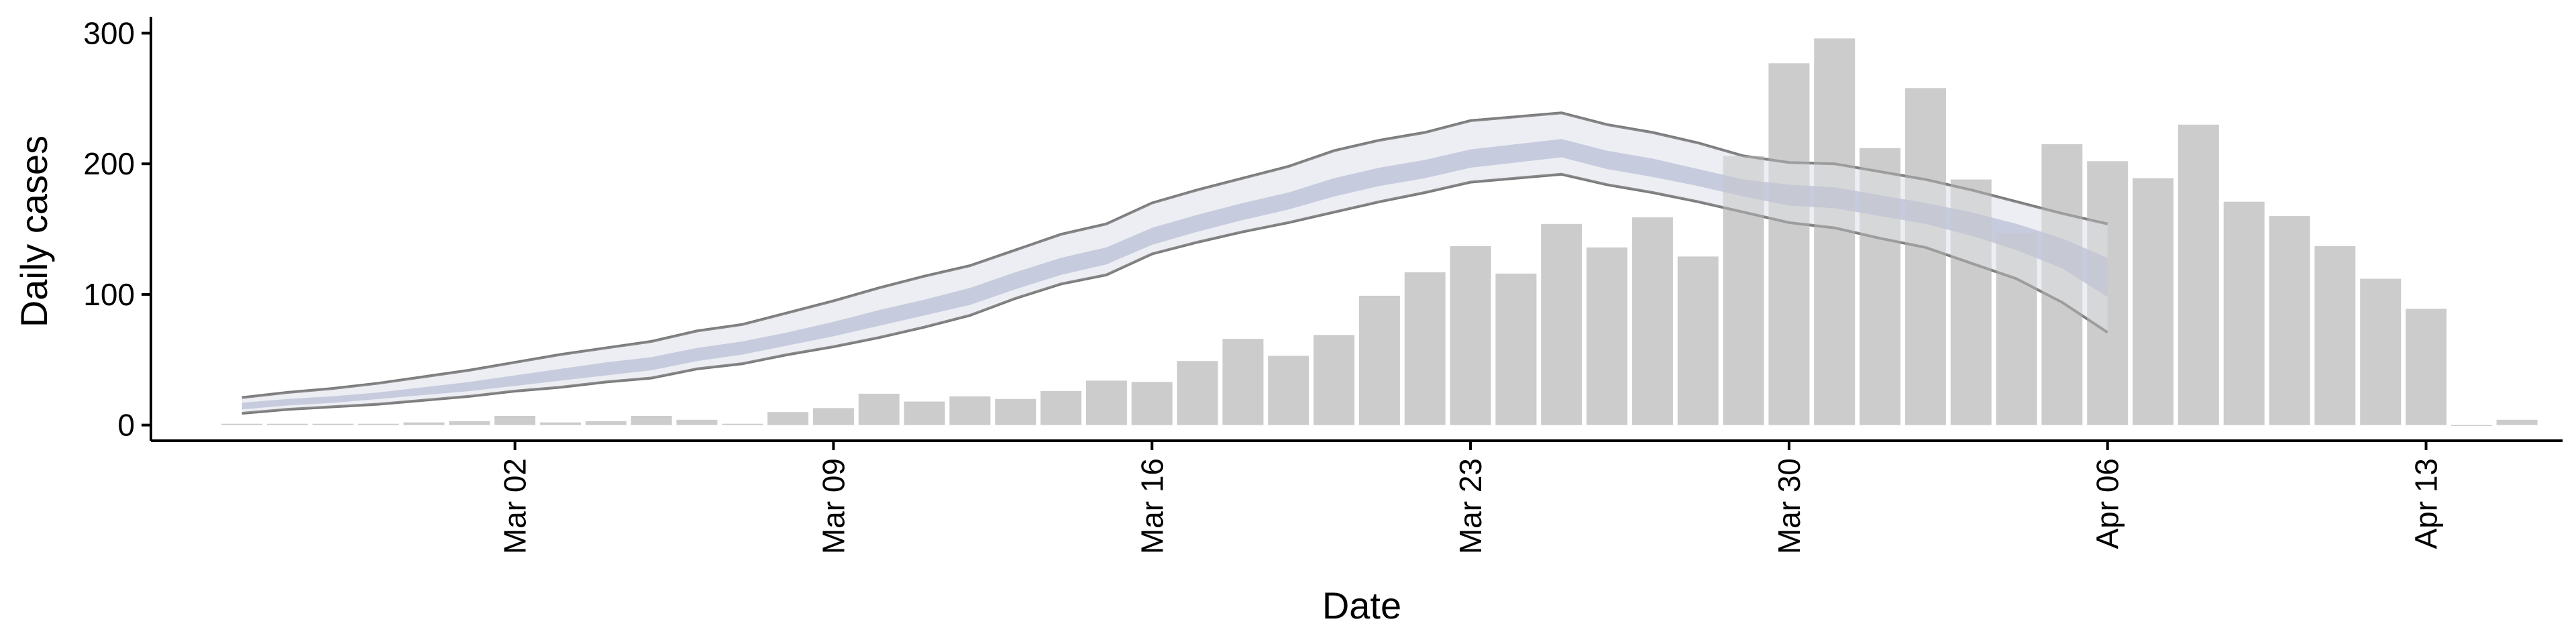 This screenshot has height=644, width=2576. Describe the element at coordinates (1361, 605) in the screenshot. I see `x-axis-title: Date` at that location.